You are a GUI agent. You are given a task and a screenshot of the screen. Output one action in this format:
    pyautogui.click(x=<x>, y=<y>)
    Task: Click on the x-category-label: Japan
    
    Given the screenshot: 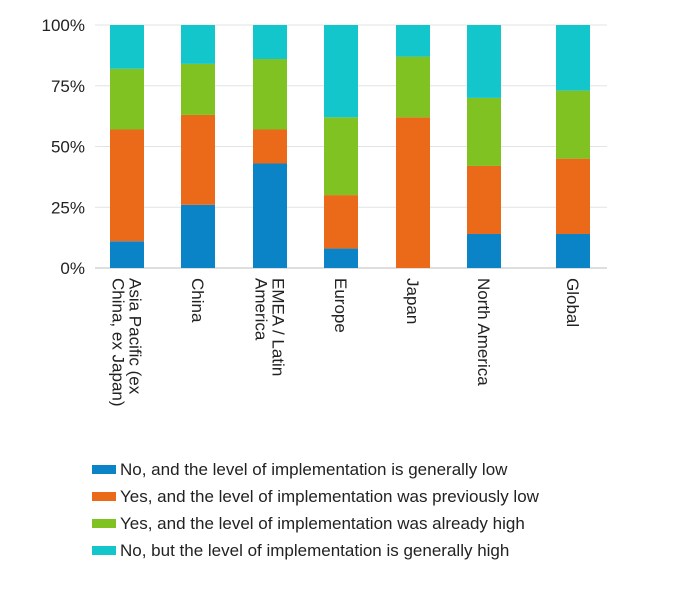 What is the action you would take?
    pyautogui.click(x=412, y=301)
    